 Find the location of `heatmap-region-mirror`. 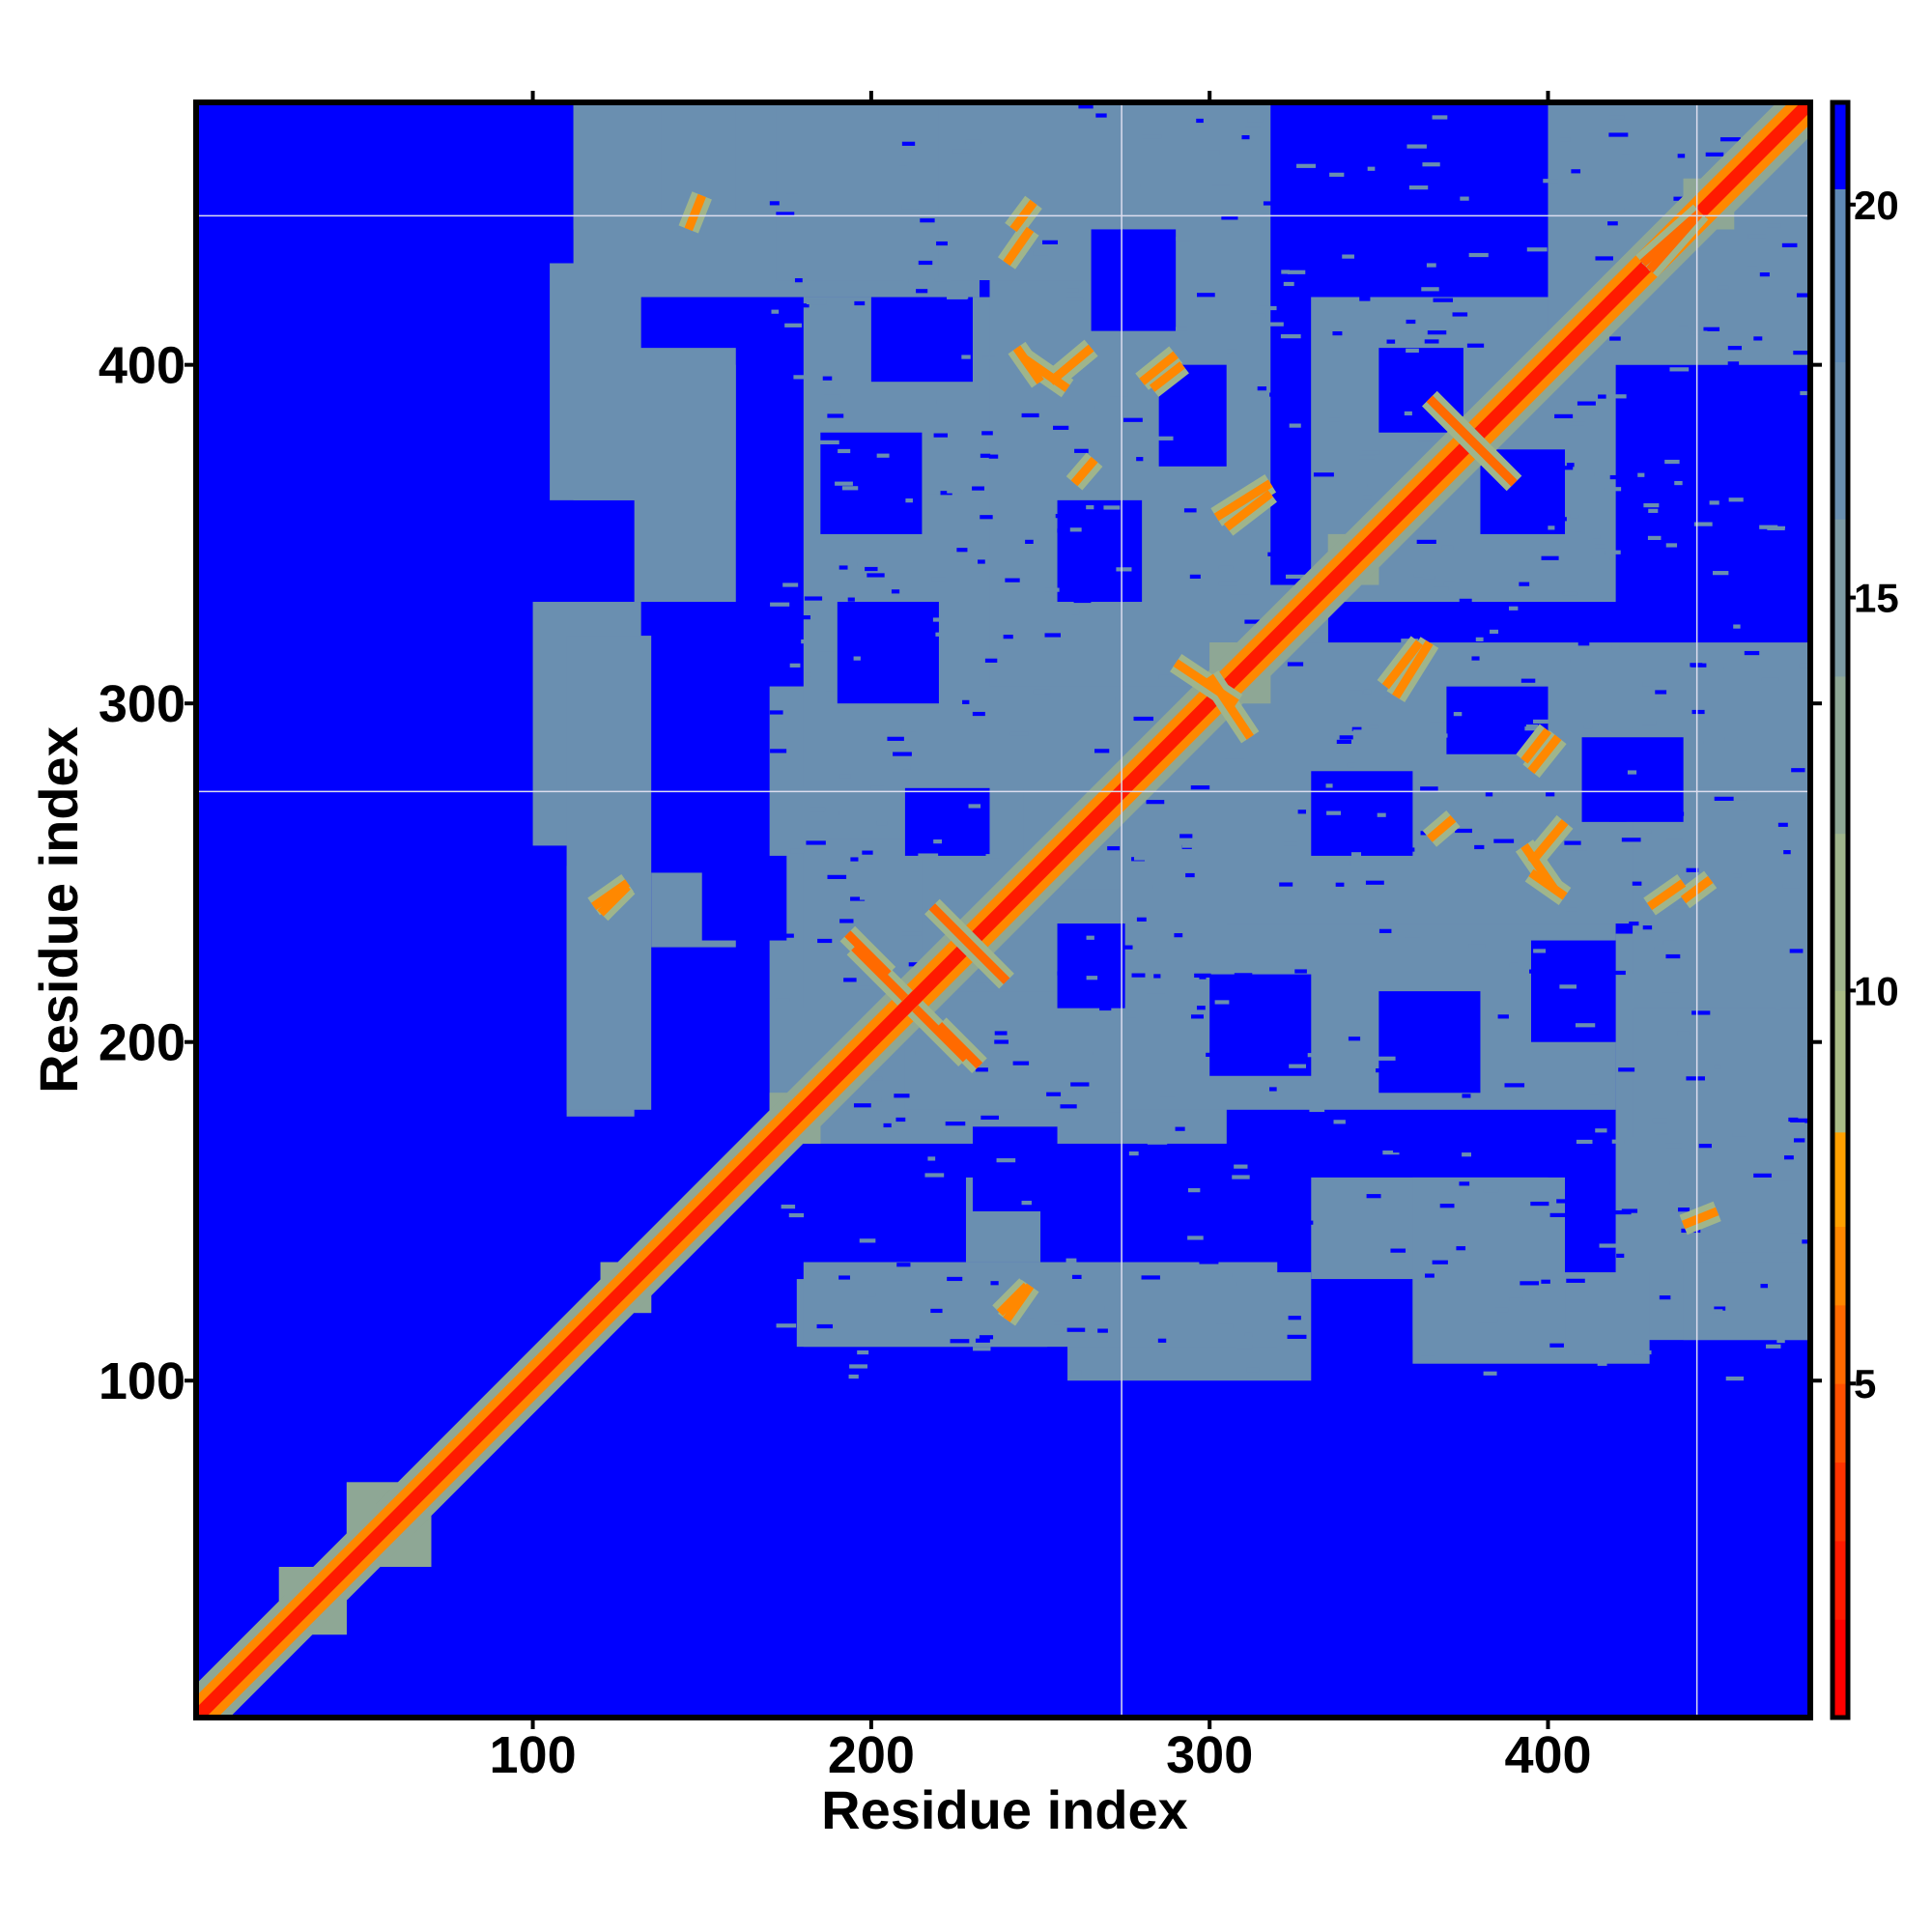

heatmap-region-mirror is located at coordinates (1746, 1301).